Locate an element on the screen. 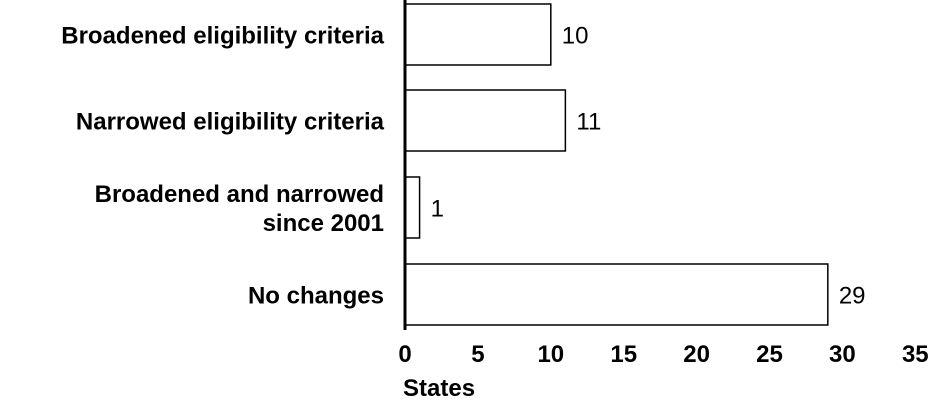  x-tick-label: 5 is located at coordinates (477, 354).